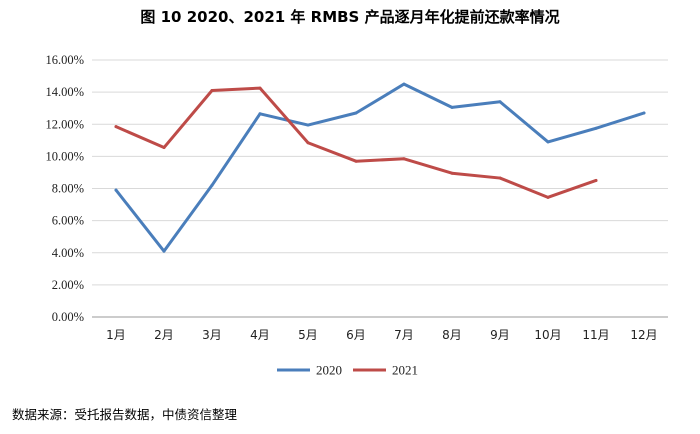 The width and height of the screenshot is (700, 434). I want to click on y-tick-label: 2.00%, so click(68, 285).